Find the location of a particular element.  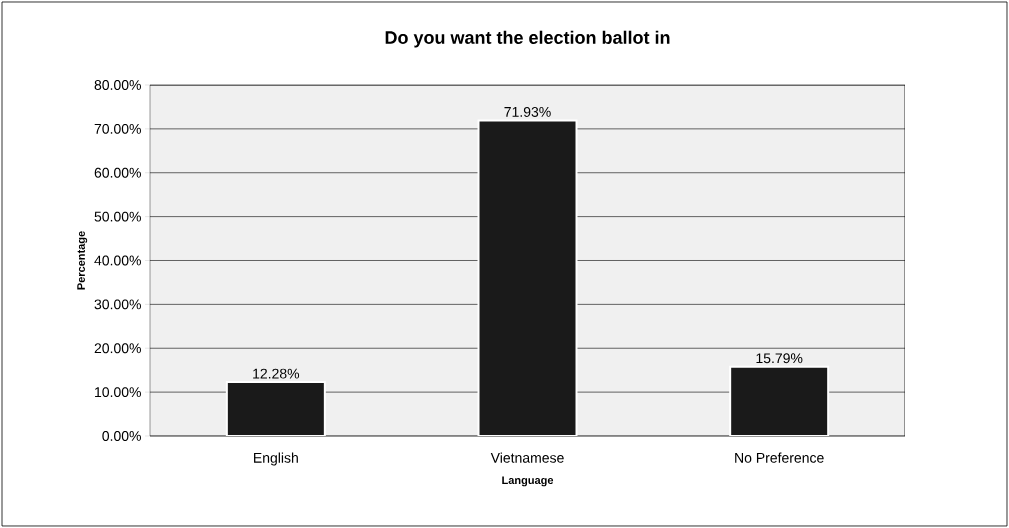

data-label: 71.93% is located at coordinates (527, 111).